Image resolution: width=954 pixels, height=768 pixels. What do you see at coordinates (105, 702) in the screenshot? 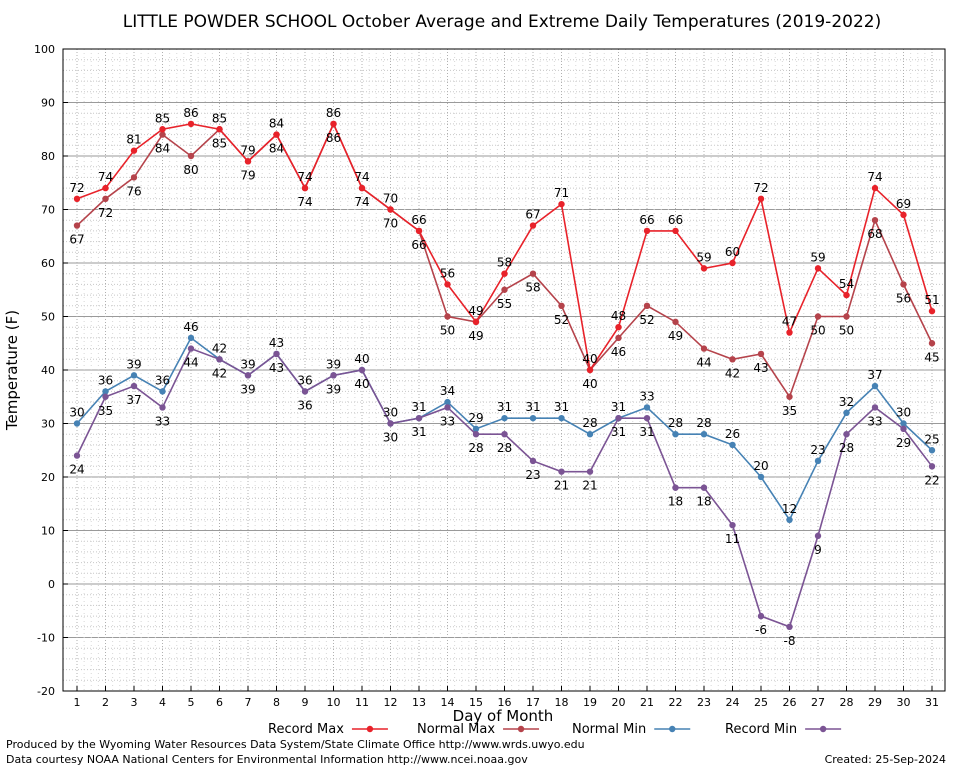
I see `x-tick-label: 2` at bounding box center [105, 702].